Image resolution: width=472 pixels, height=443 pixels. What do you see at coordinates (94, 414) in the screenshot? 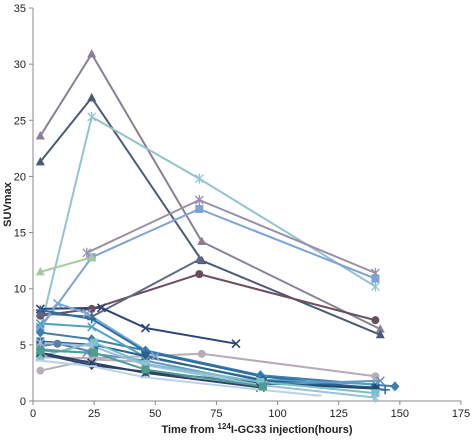
I see `x-tick-label: 25` at bounding box center [94, 414].